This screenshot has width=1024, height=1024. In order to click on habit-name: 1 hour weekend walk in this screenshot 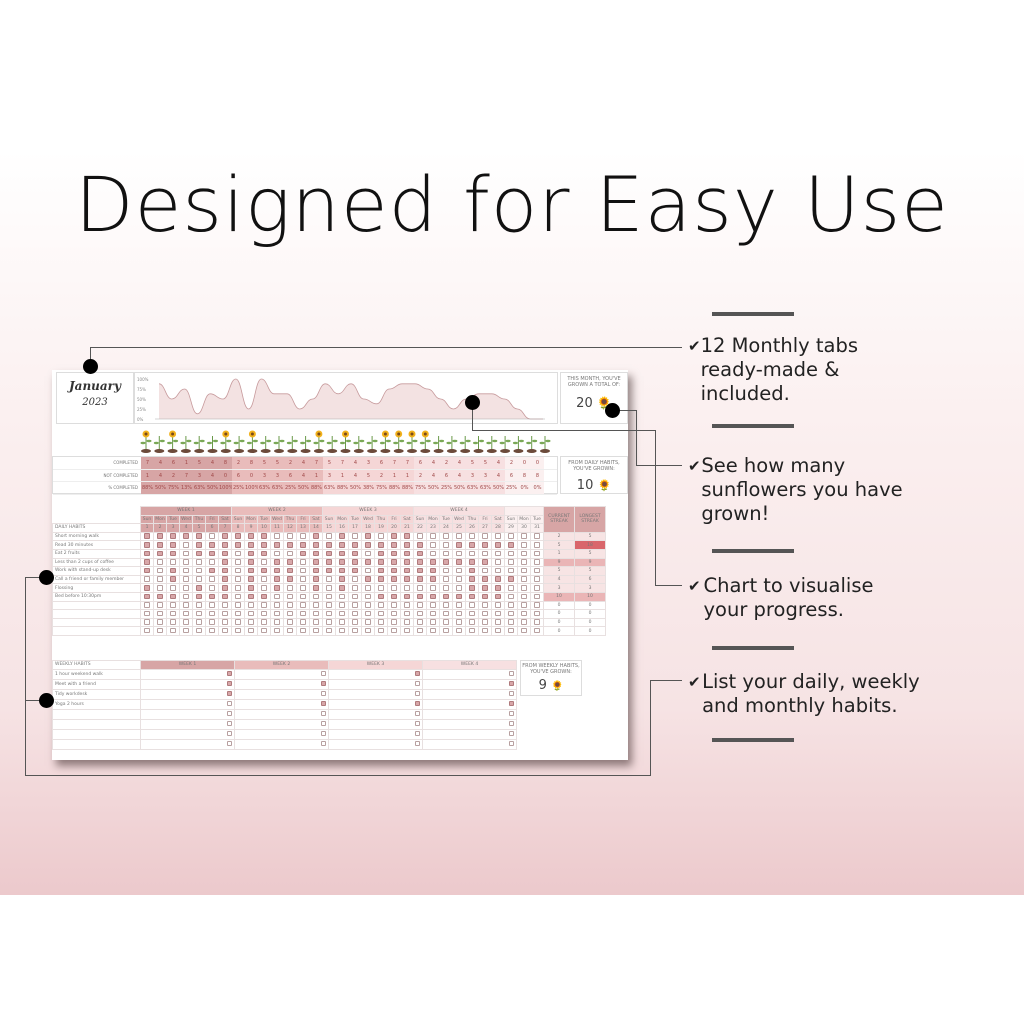, I will do `click(96, 674)`.